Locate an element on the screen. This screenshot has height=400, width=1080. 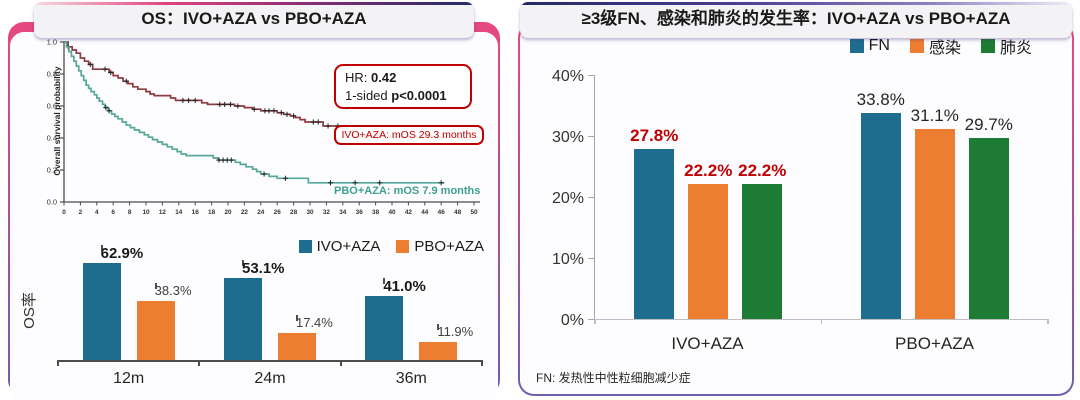
ivo-mos-label: IVO+AZA: mOS 29.3 months is located at coordinates (409, 135).